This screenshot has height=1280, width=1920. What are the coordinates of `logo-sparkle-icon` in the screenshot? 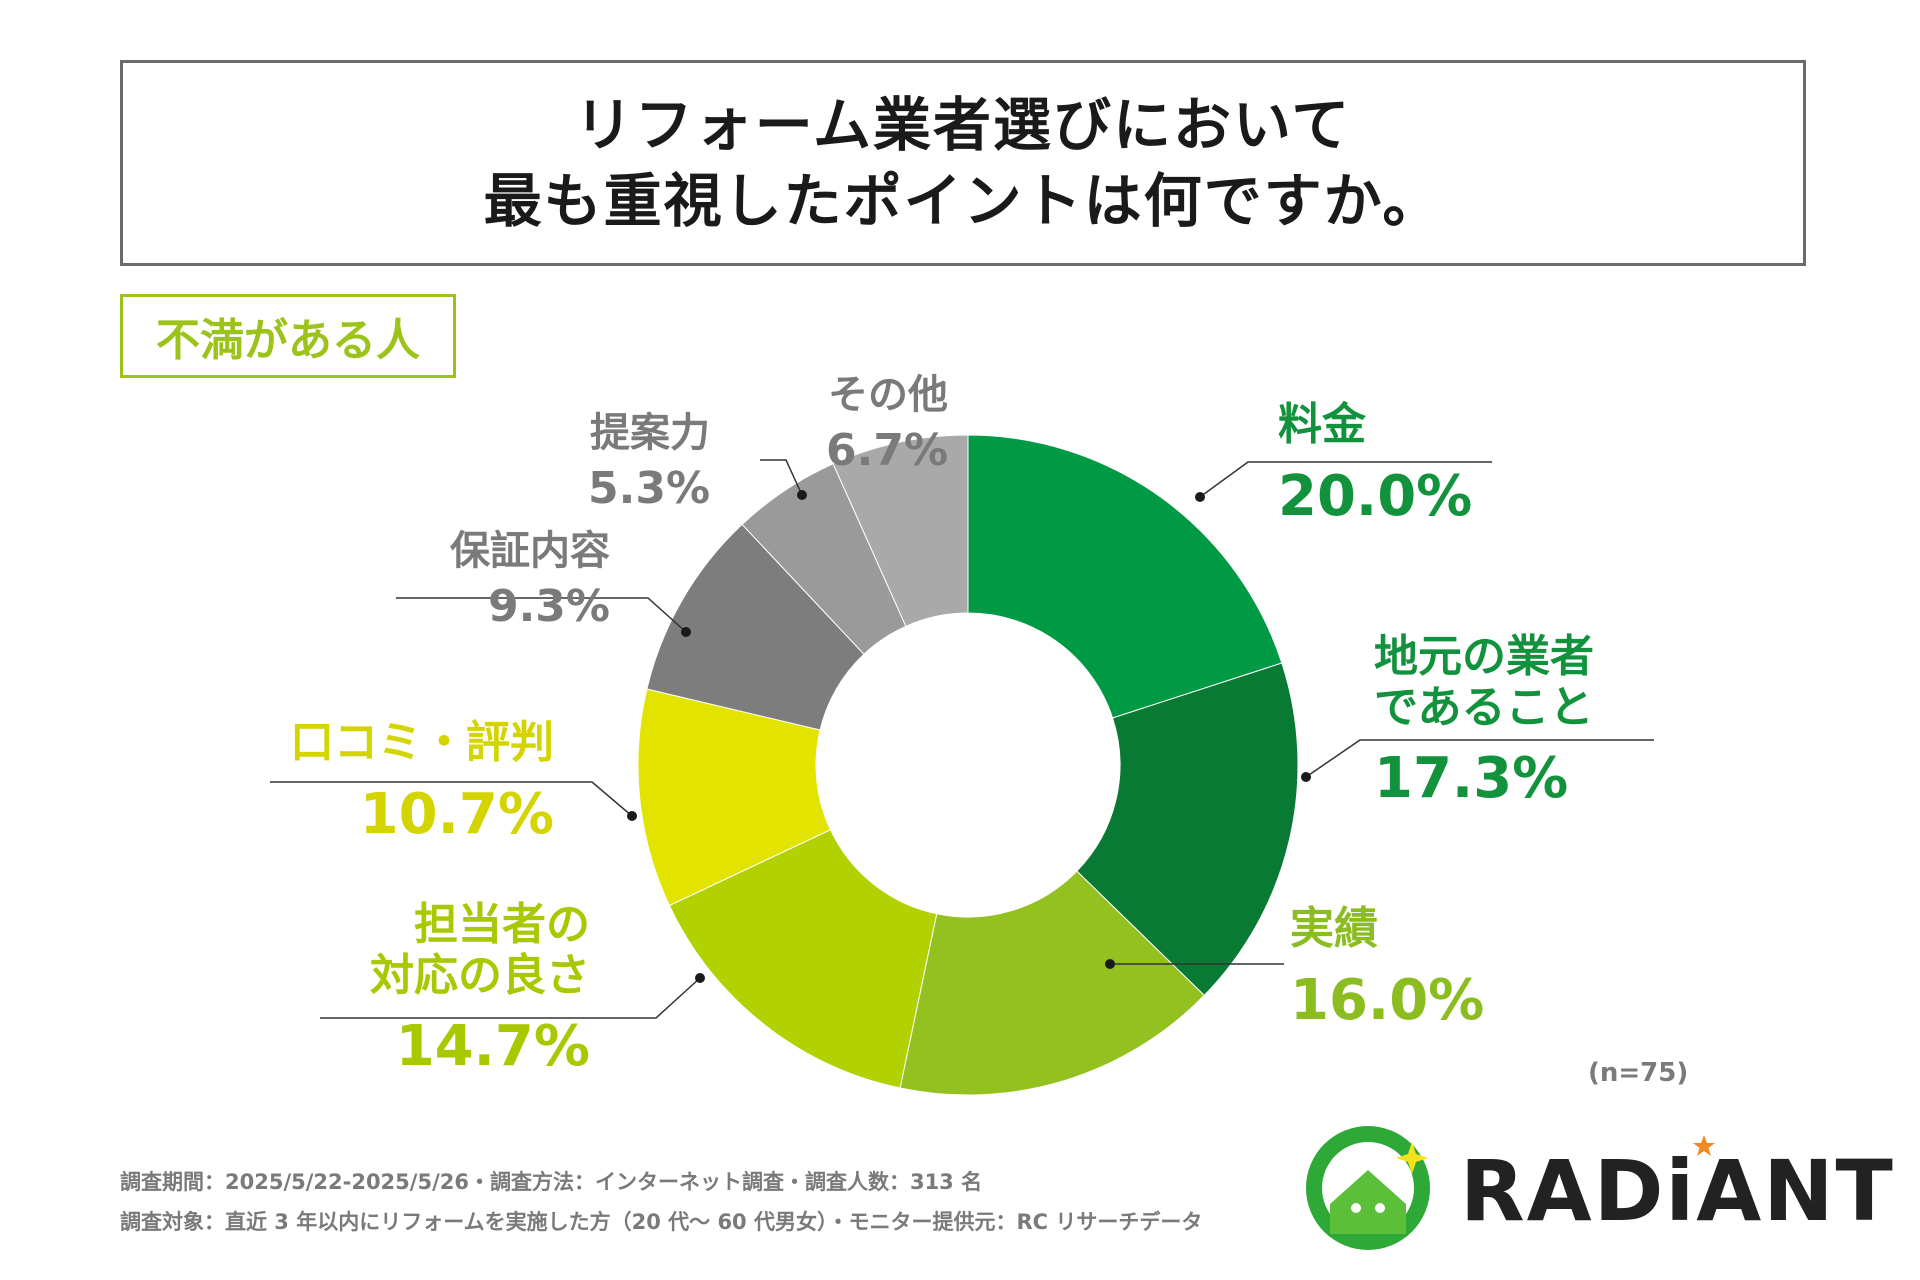 It's located at (1412, 1158).